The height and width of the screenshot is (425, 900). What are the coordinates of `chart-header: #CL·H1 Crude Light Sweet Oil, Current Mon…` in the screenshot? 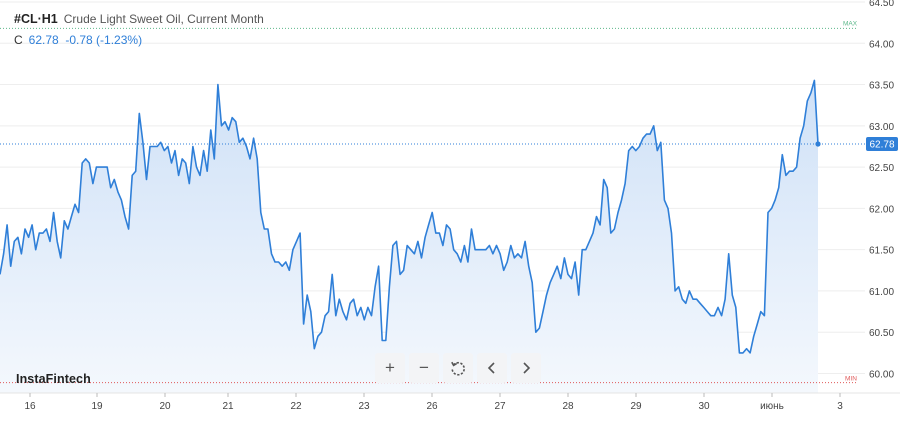 It's located at (139, 19).